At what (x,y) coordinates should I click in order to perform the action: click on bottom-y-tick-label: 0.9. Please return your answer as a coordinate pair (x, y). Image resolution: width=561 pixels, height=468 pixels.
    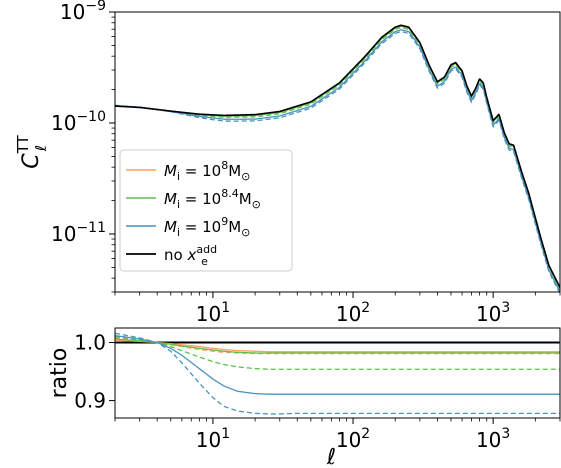
    Looking at the image, I should click on (90, 401).